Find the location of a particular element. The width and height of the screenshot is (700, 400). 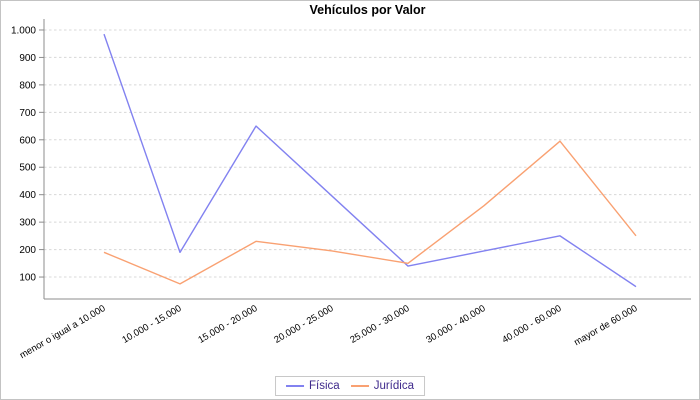

y-tick-label: 1.000 is located at coordinates (23, 30).